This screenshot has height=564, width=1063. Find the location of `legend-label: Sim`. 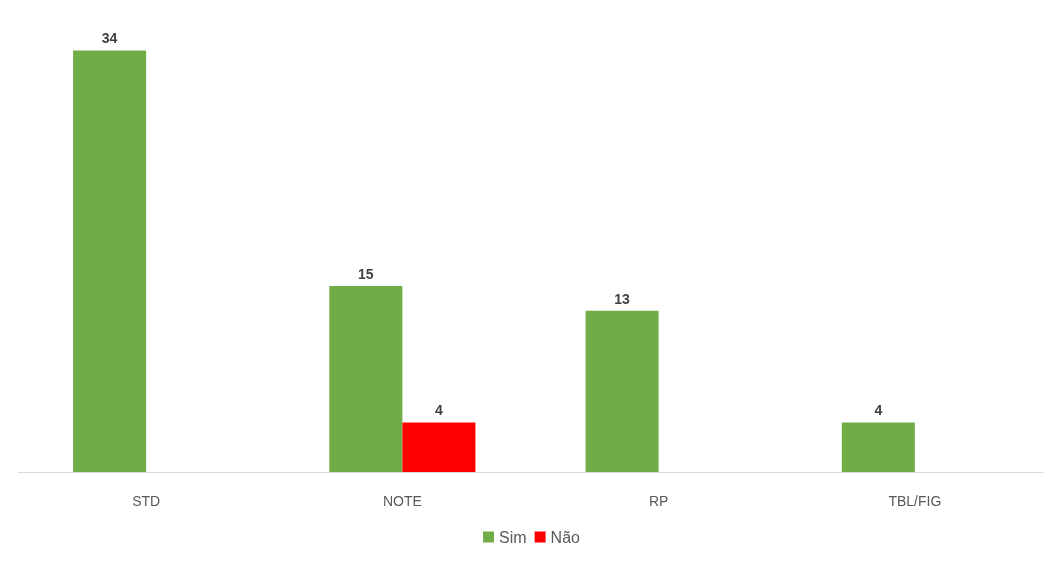

legend-label: Sim is located at coordinates (513, 537).